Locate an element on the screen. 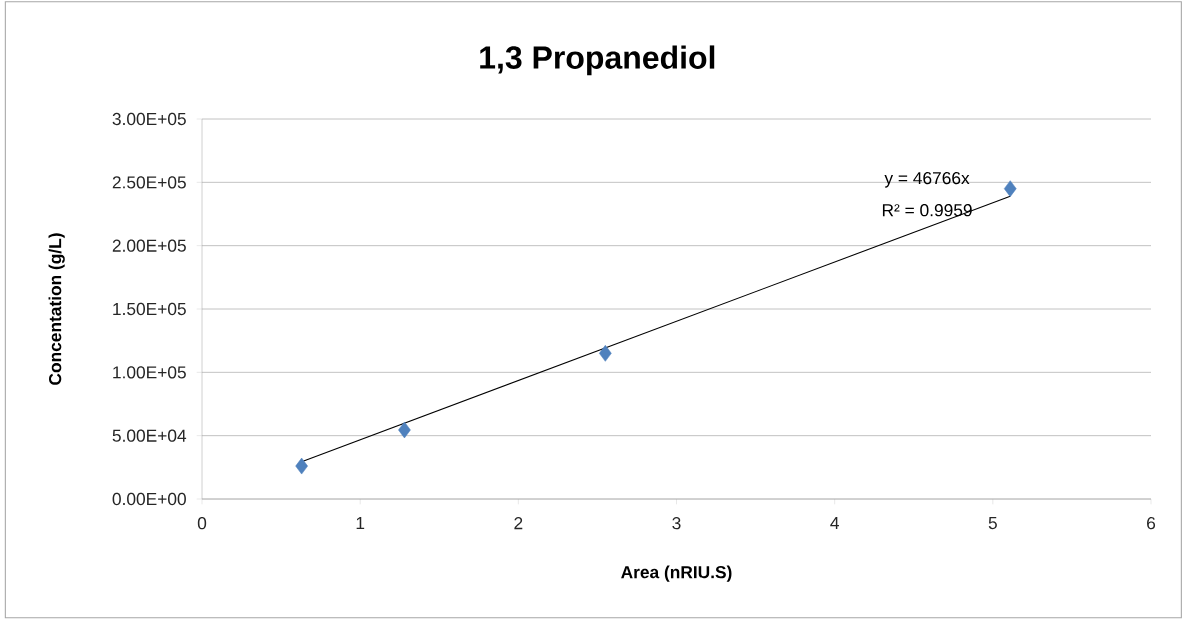 This screenshot has width=1184, height=619. x-tick-label: 2 is located at coordinates (518, 523).